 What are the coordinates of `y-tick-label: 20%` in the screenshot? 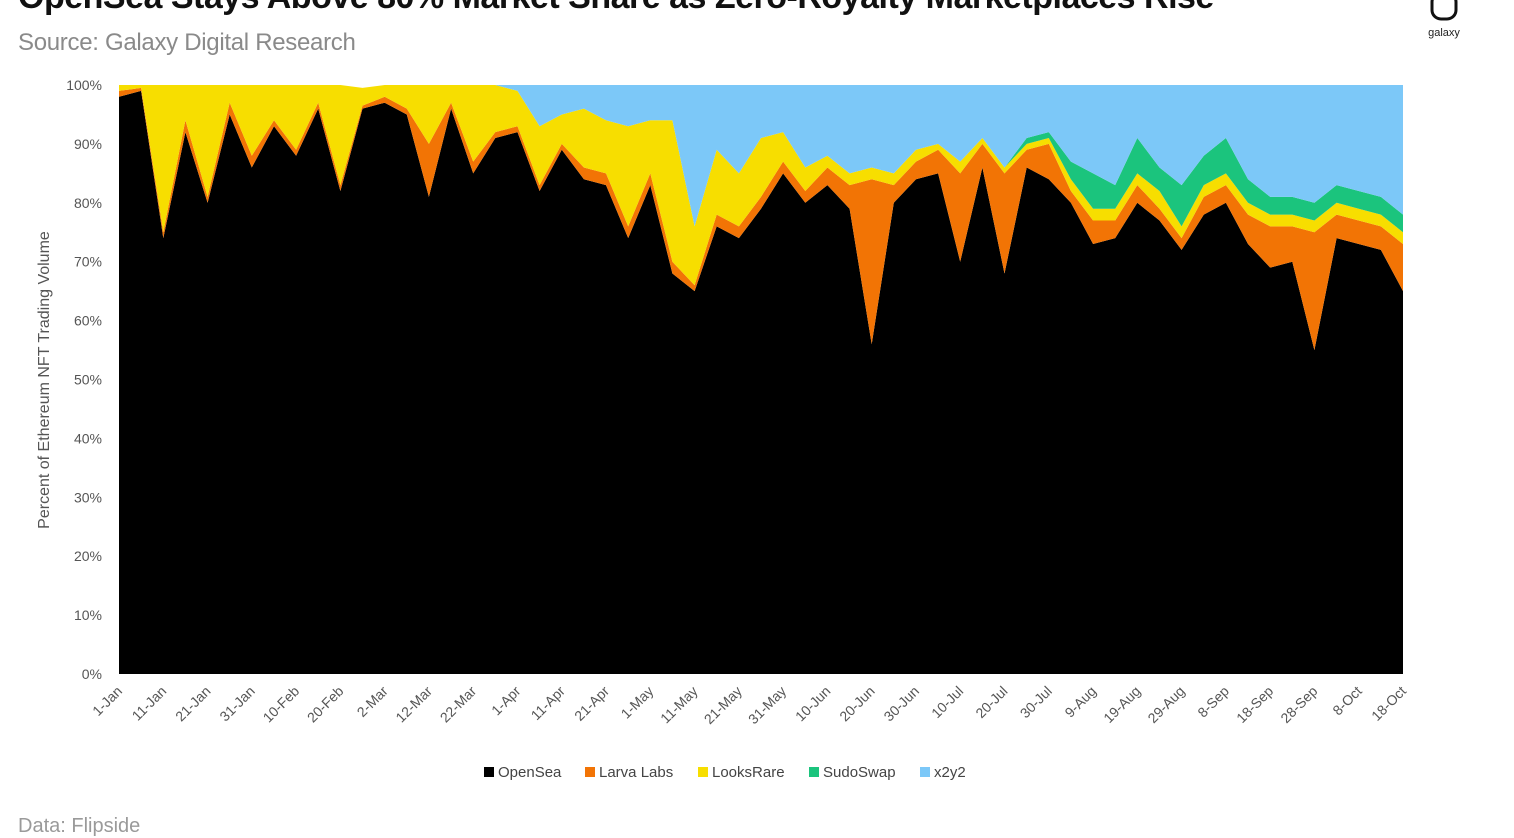 It's located at (88, 556).